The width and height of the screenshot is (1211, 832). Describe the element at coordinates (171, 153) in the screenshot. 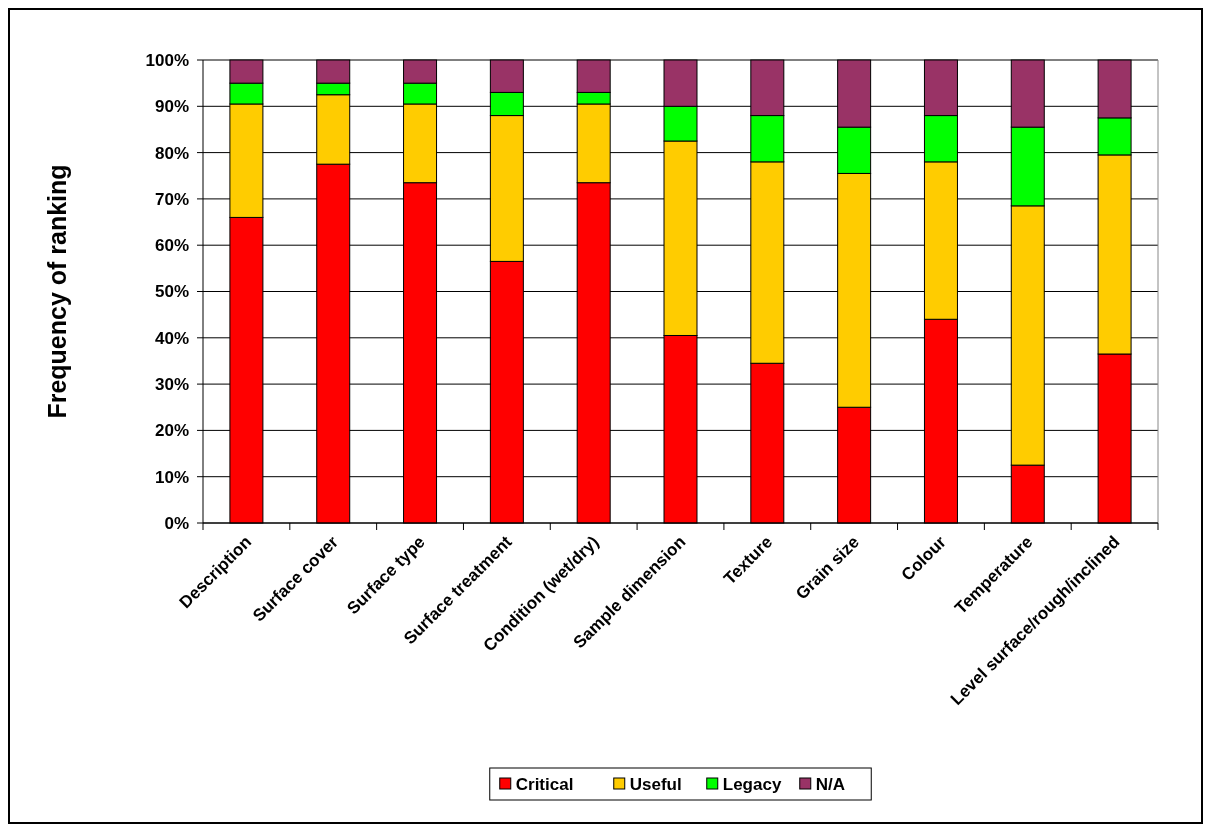

I see `y-tick-label: 80%` at that location.